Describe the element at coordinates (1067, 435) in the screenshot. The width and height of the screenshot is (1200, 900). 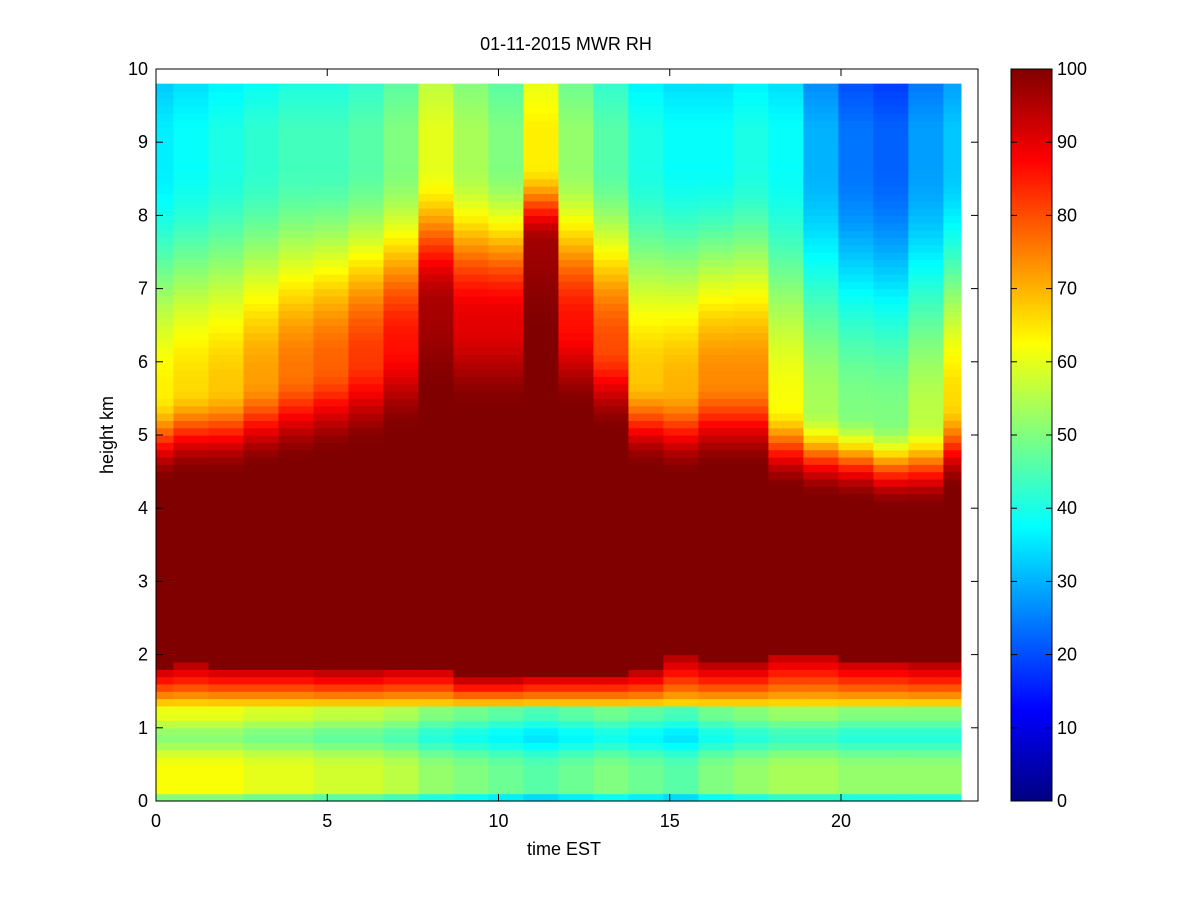
I see `colorbar-tick-label: 50` at that location.